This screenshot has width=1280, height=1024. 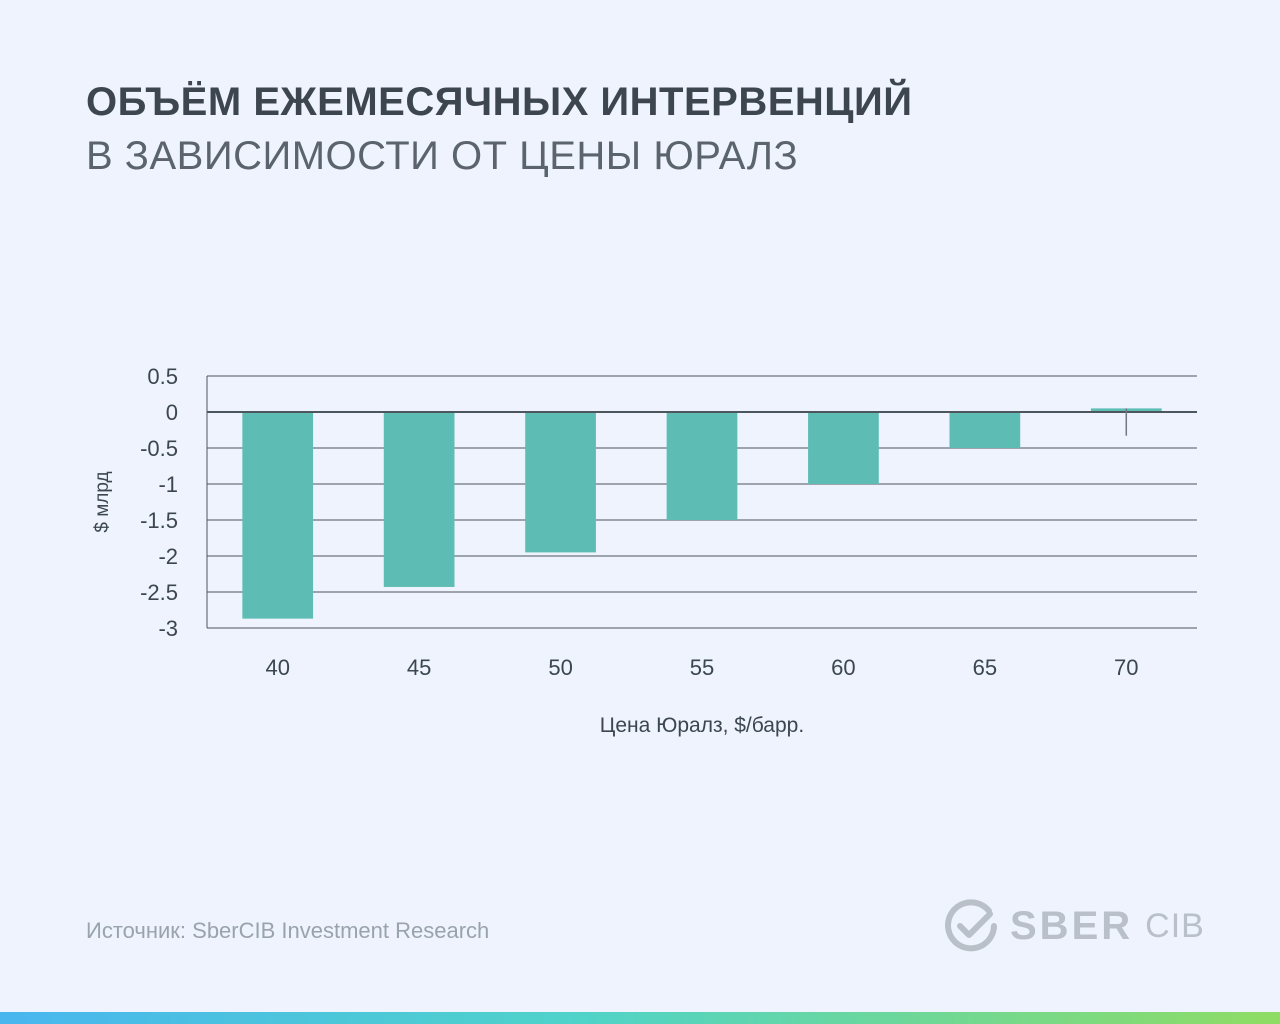 I want to click on x-tick-label: 50, so click(x=560, y=667).